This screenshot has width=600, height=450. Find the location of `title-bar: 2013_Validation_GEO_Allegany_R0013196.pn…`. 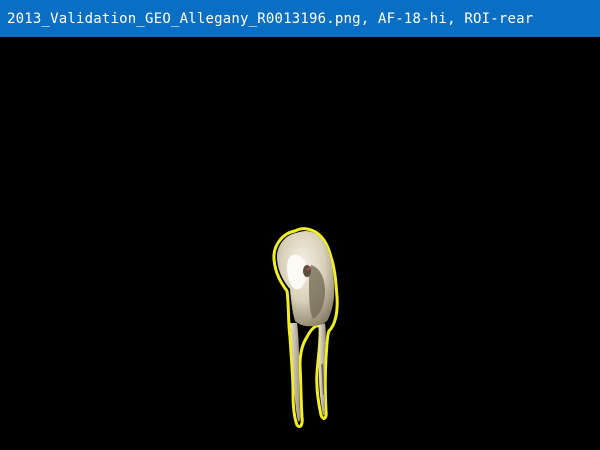

title-bar: 2013_Validation_GEO_Allegany_R0013196.pn… is located at coordinates (300, 18).